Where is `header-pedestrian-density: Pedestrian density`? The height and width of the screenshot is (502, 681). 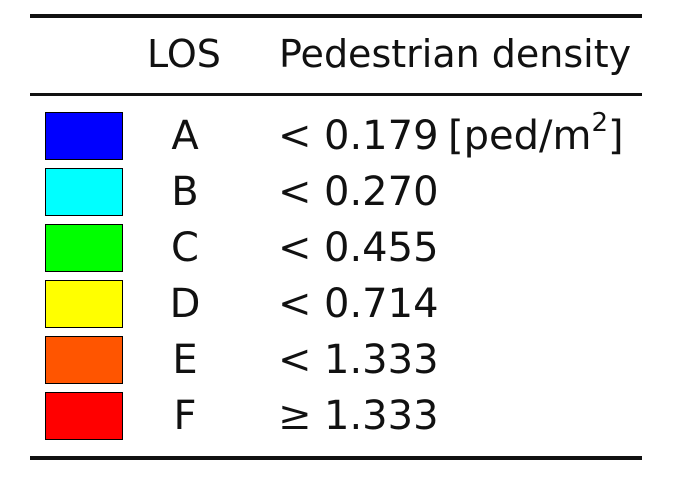
header-pedestrian-density: Pedestrian density is located at coordinates (455, 54).